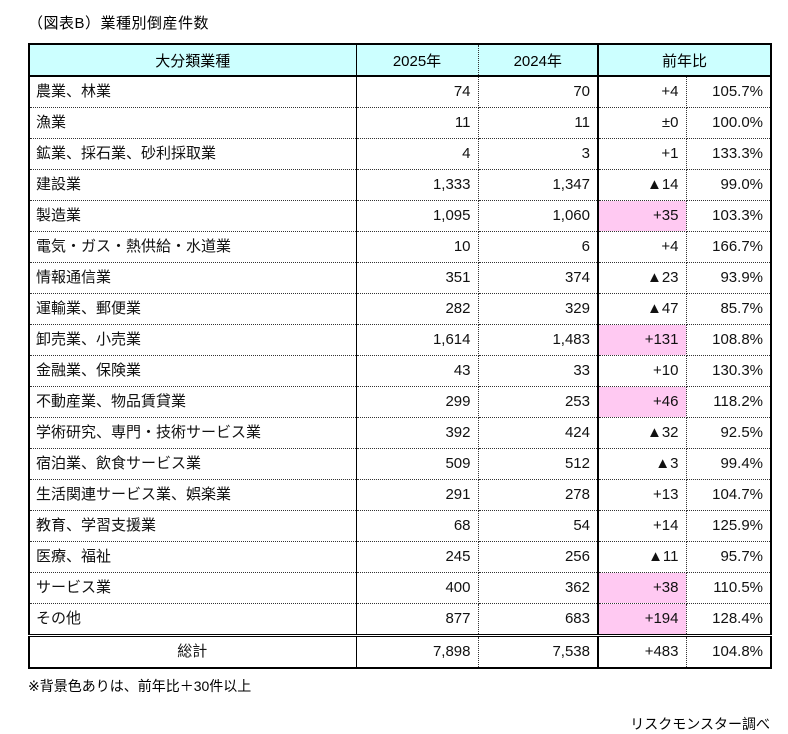 This screenshot has height=734, width=788. I want to click on table-row: 医療、福祉 245 256 ▲11 95.7%, so click(400, 557).